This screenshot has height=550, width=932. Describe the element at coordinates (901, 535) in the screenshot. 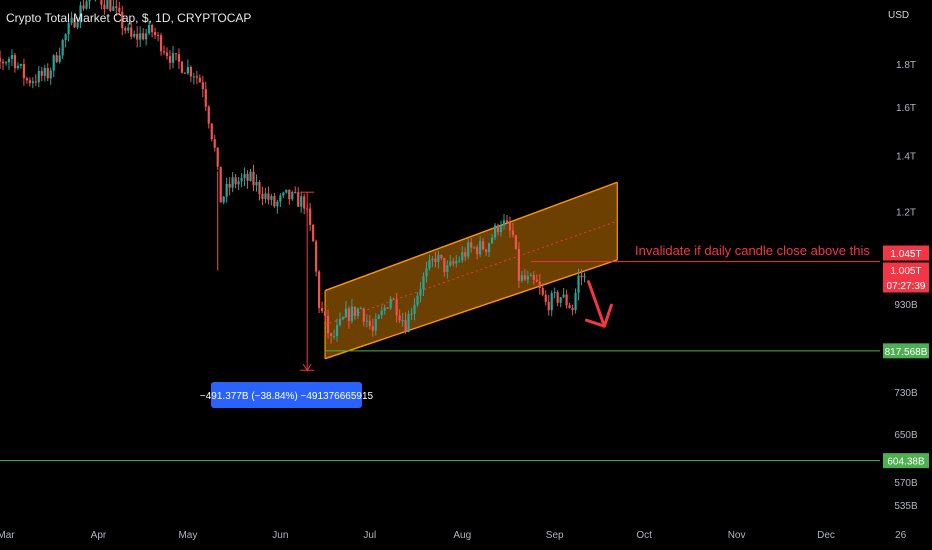

I see `x-tick-label: 26` at that location.